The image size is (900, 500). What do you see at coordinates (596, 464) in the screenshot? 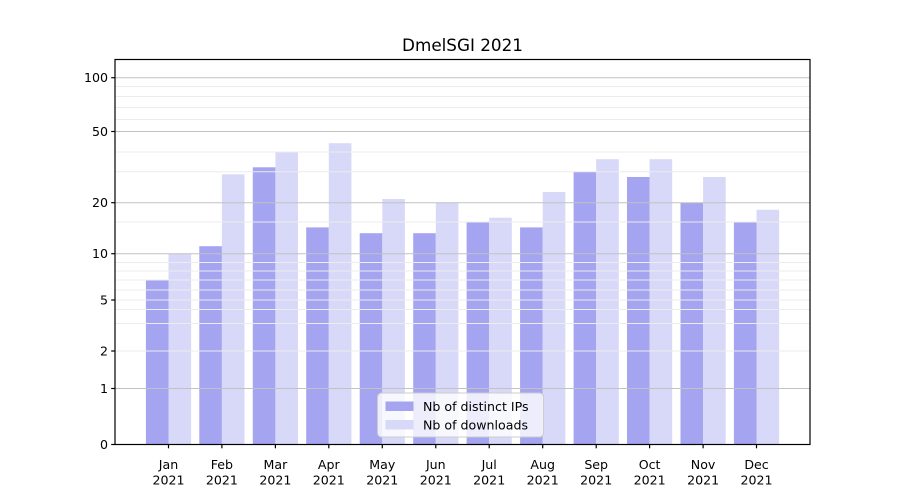
I see `x-axis-tick-label-month: Sep` at bounding box center [596, 464].